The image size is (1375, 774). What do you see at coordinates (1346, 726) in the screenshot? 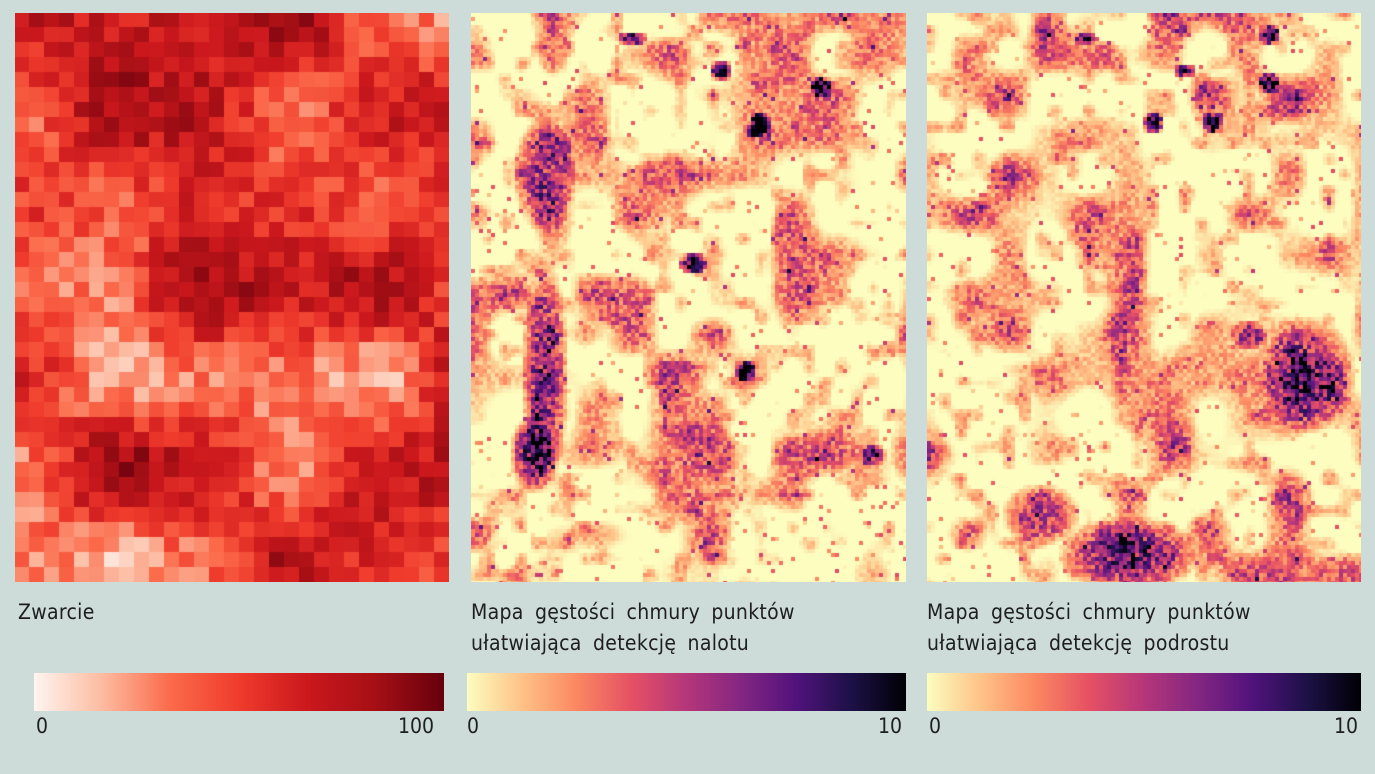
I see `colorbar-podrost-max-label: 10` at bounding box center [1346, 726].